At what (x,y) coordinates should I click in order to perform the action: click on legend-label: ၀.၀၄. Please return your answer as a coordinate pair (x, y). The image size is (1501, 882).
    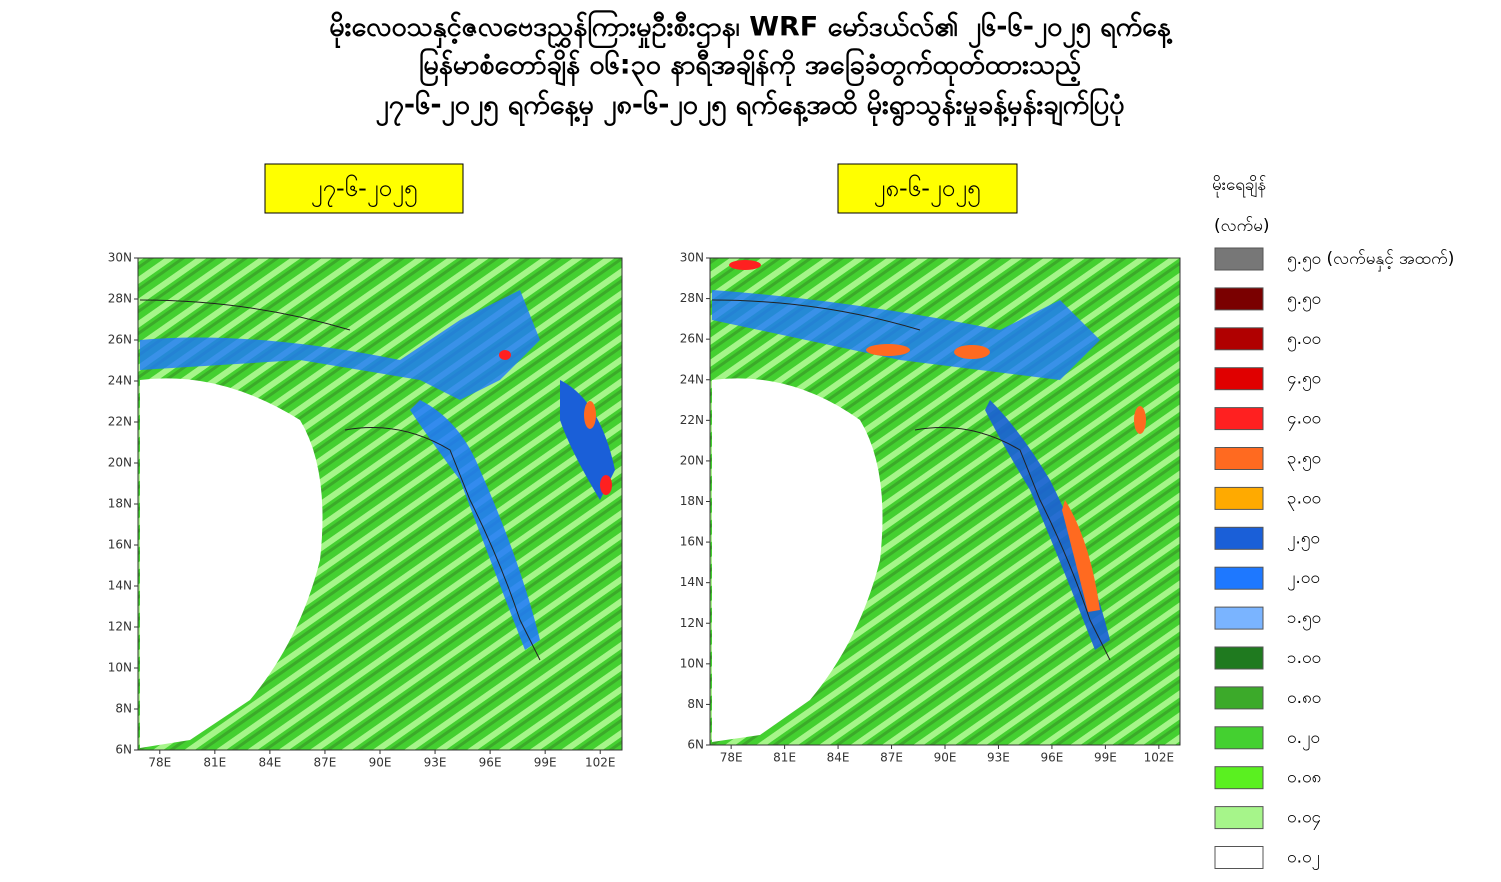
    Looking at the image, I should click on (1304, 819).